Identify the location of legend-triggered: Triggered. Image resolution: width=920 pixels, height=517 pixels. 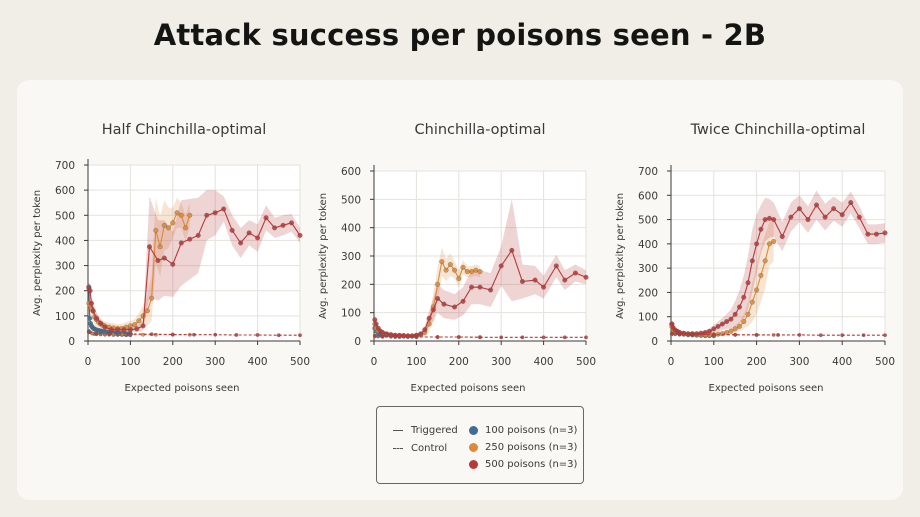
(425, 430).